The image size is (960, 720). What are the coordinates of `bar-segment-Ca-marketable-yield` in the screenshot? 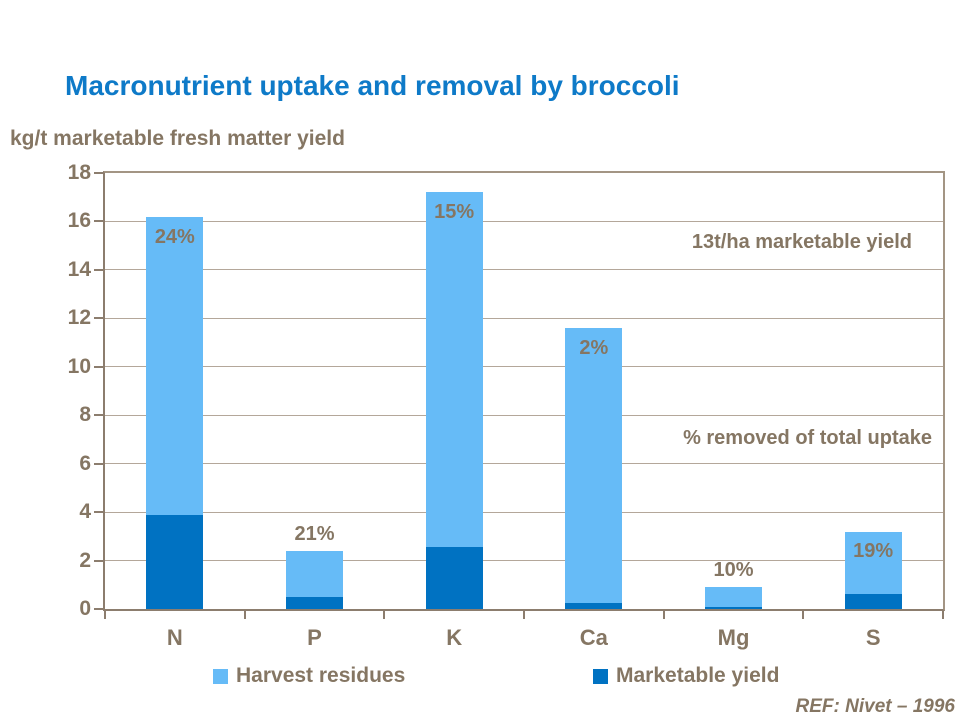 It's located at (594, 606).